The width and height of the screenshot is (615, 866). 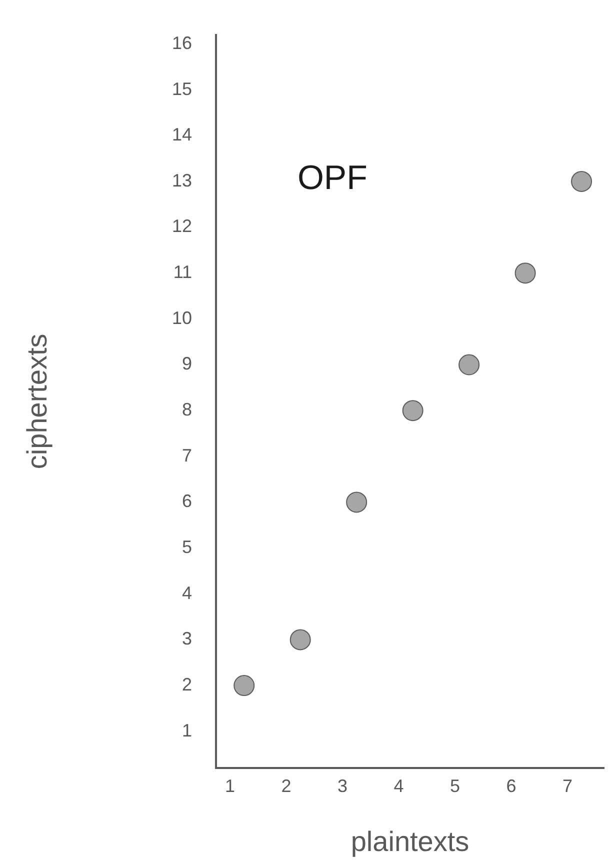 What do you see at coordinates (399, 786) in the screenshot?
I see `x-tick-label: 4` at bounding box center [399, 786].